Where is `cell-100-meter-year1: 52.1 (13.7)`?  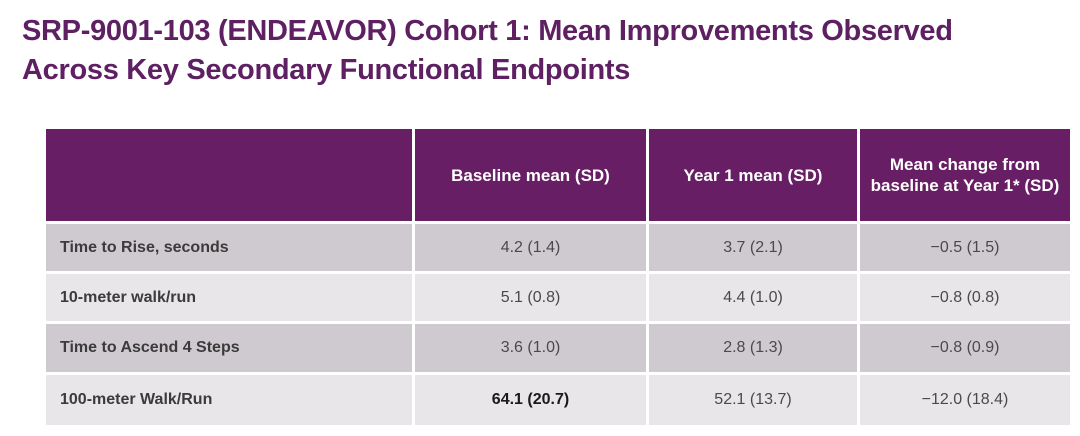 cell-100-meter-year1: 52.1 (13.7) is located at coordinates (753, 400).